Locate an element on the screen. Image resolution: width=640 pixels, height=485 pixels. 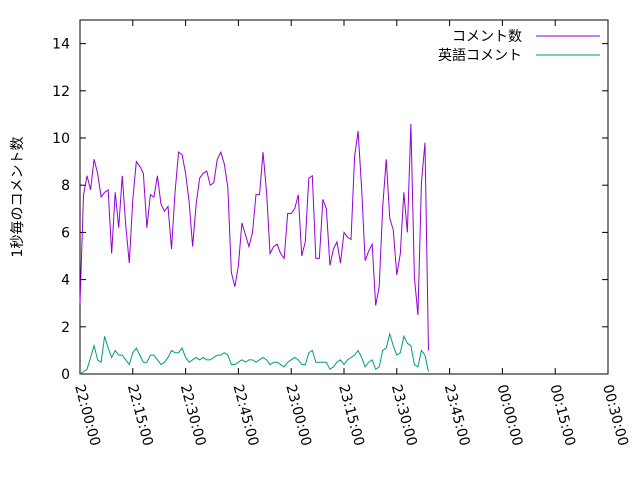
y-tick-label: 2 is located at coordinates (65, 328).